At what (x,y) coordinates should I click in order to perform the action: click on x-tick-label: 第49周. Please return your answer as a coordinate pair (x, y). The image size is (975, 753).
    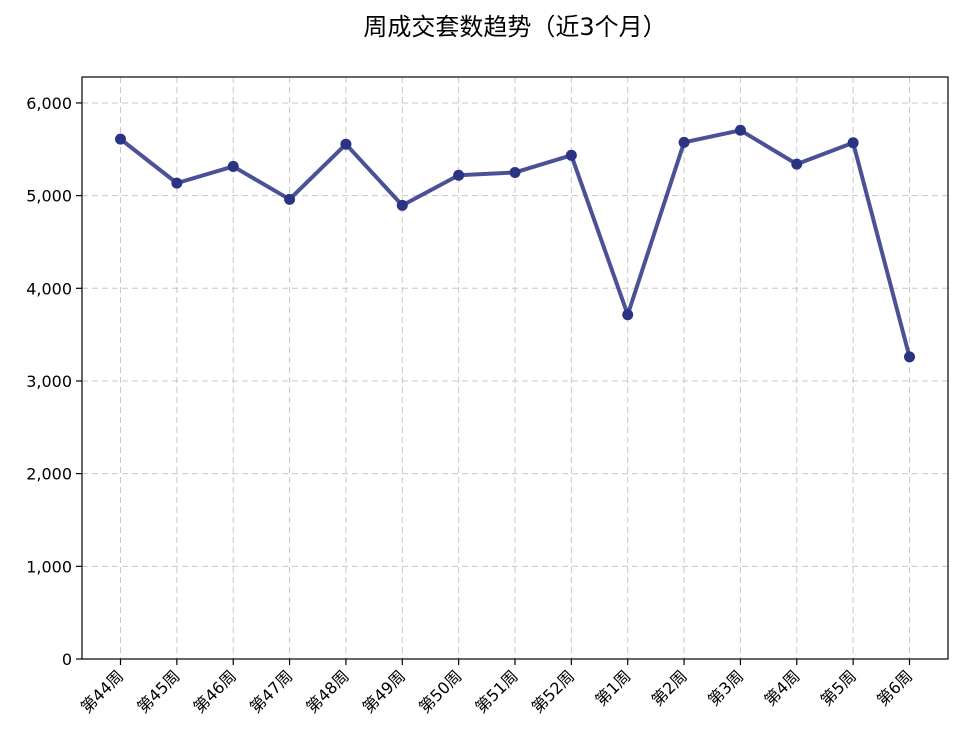
    Looking at the image, I should click on (384, 691).